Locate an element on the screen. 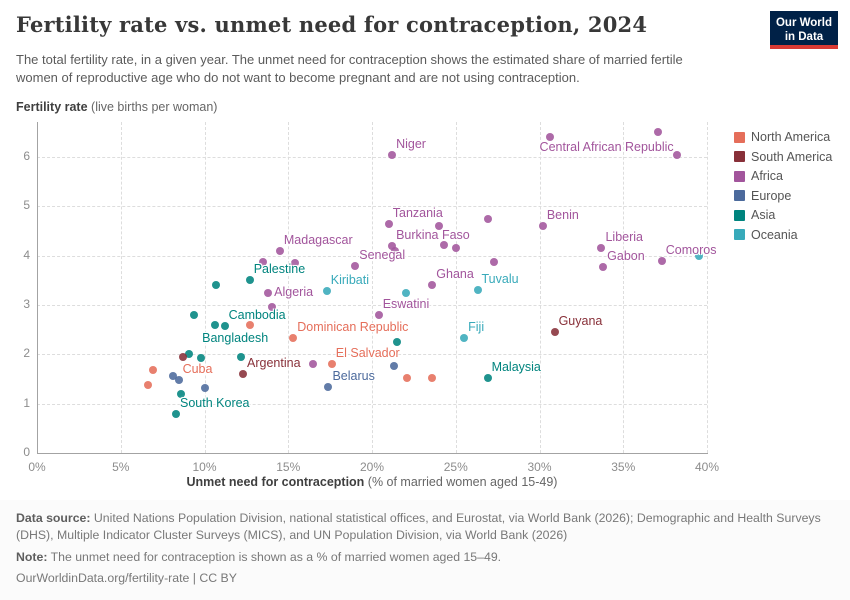  point-label: Bangladesh is located at coordinates (235, 337).